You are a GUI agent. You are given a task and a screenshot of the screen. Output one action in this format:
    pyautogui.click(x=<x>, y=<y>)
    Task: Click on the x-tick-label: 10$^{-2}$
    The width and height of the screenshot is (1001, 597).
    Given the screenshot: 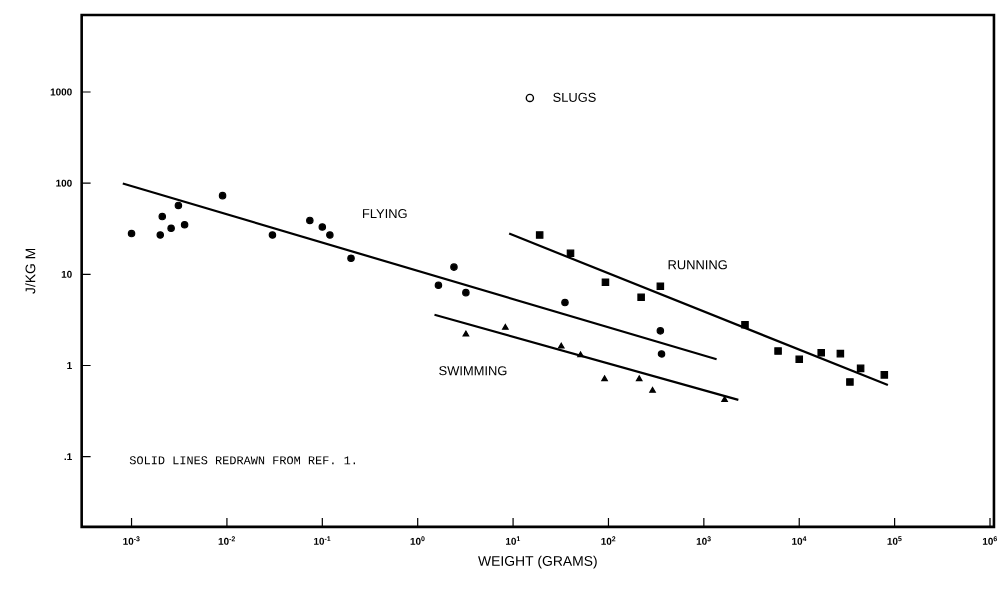 What is the action you would take?
    pyautogui.click(x=226, y=541)
    